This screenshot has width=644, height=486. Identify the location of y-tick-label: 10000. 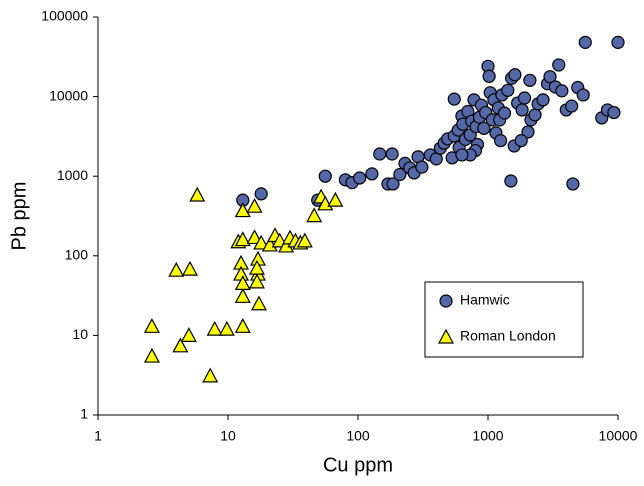
(68, 95).